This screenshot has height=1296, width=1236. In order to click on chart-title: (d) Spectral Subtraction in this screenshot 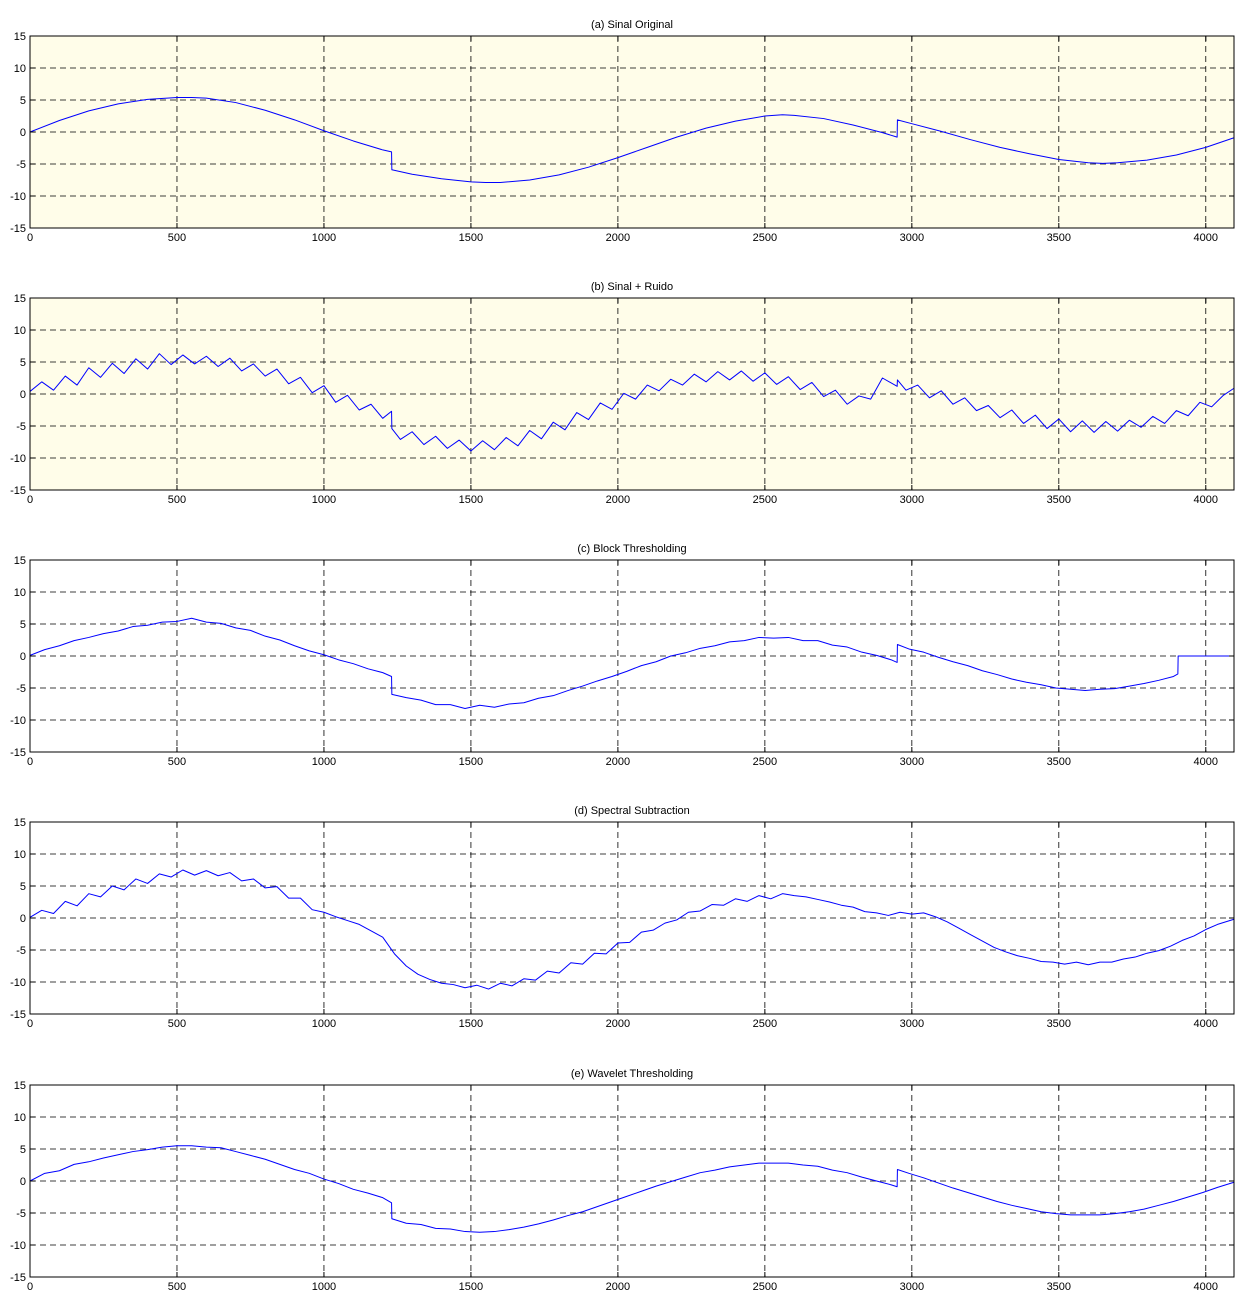, I will do `click(632, 811)`.